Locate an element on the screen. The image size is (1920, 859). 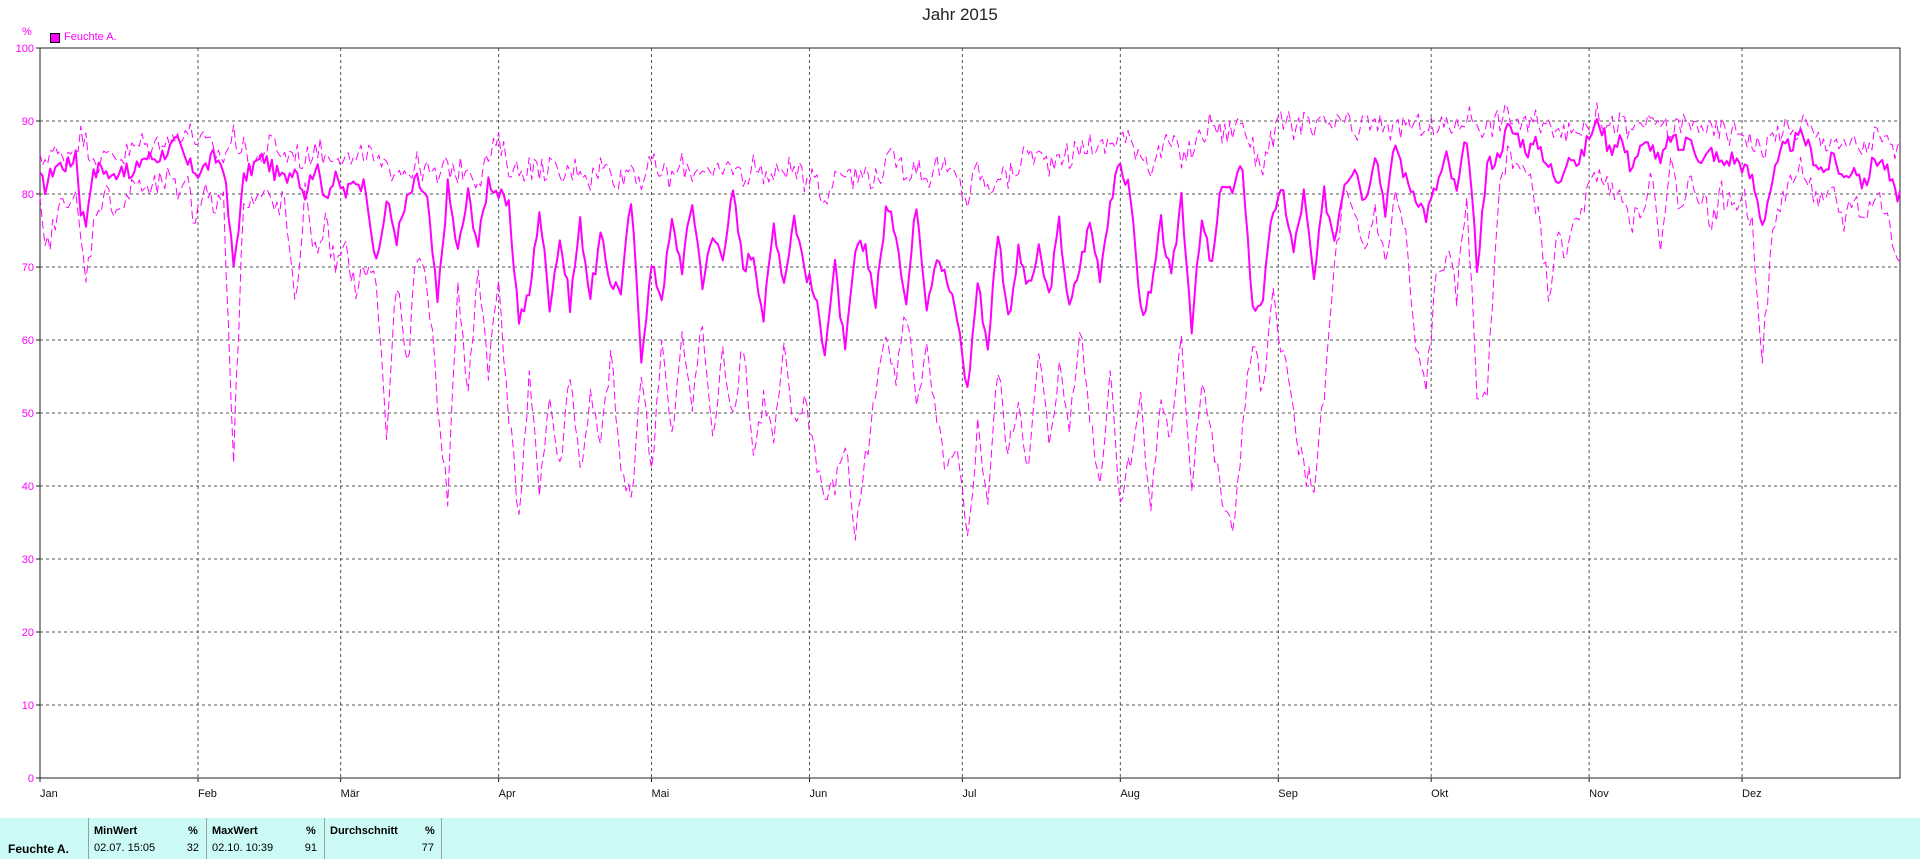
x-tick-label: Sep is located at coordinates (1288, 794).